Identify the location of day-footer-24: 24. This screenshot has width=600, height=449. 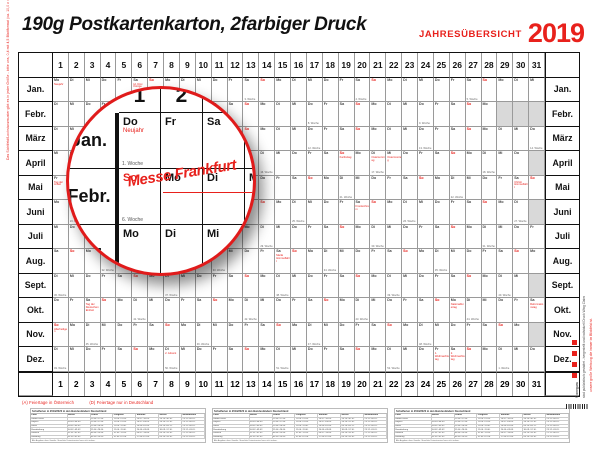
(426, 383).